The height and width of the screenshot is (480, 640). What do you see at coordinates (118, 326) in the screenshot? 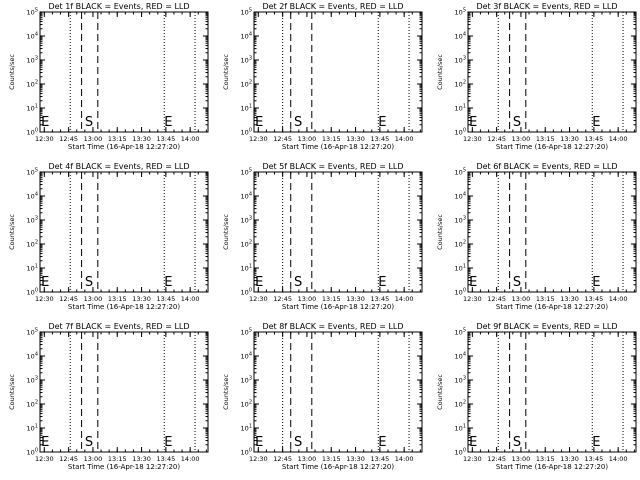
I see `chart-title: Det 7f BLACK = Events, RED = LLD` at bounding box center [118, 326].